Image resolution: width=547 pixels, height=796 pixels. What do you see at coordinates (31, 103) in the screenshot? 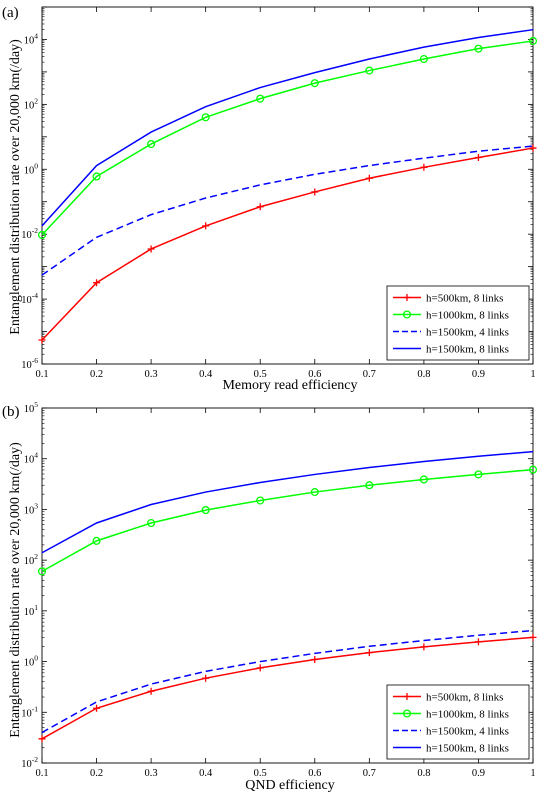
I see `panel-a-y-tick-label: 10²` at bounding box center [31, 103].